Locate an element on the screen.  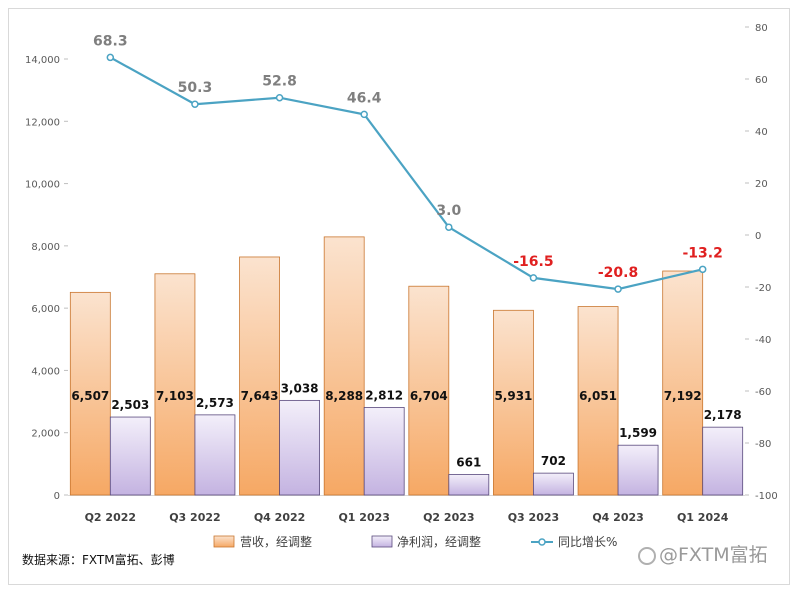
legend-revenue-label: 营收，经调整 is located at coordinates (276, 541).